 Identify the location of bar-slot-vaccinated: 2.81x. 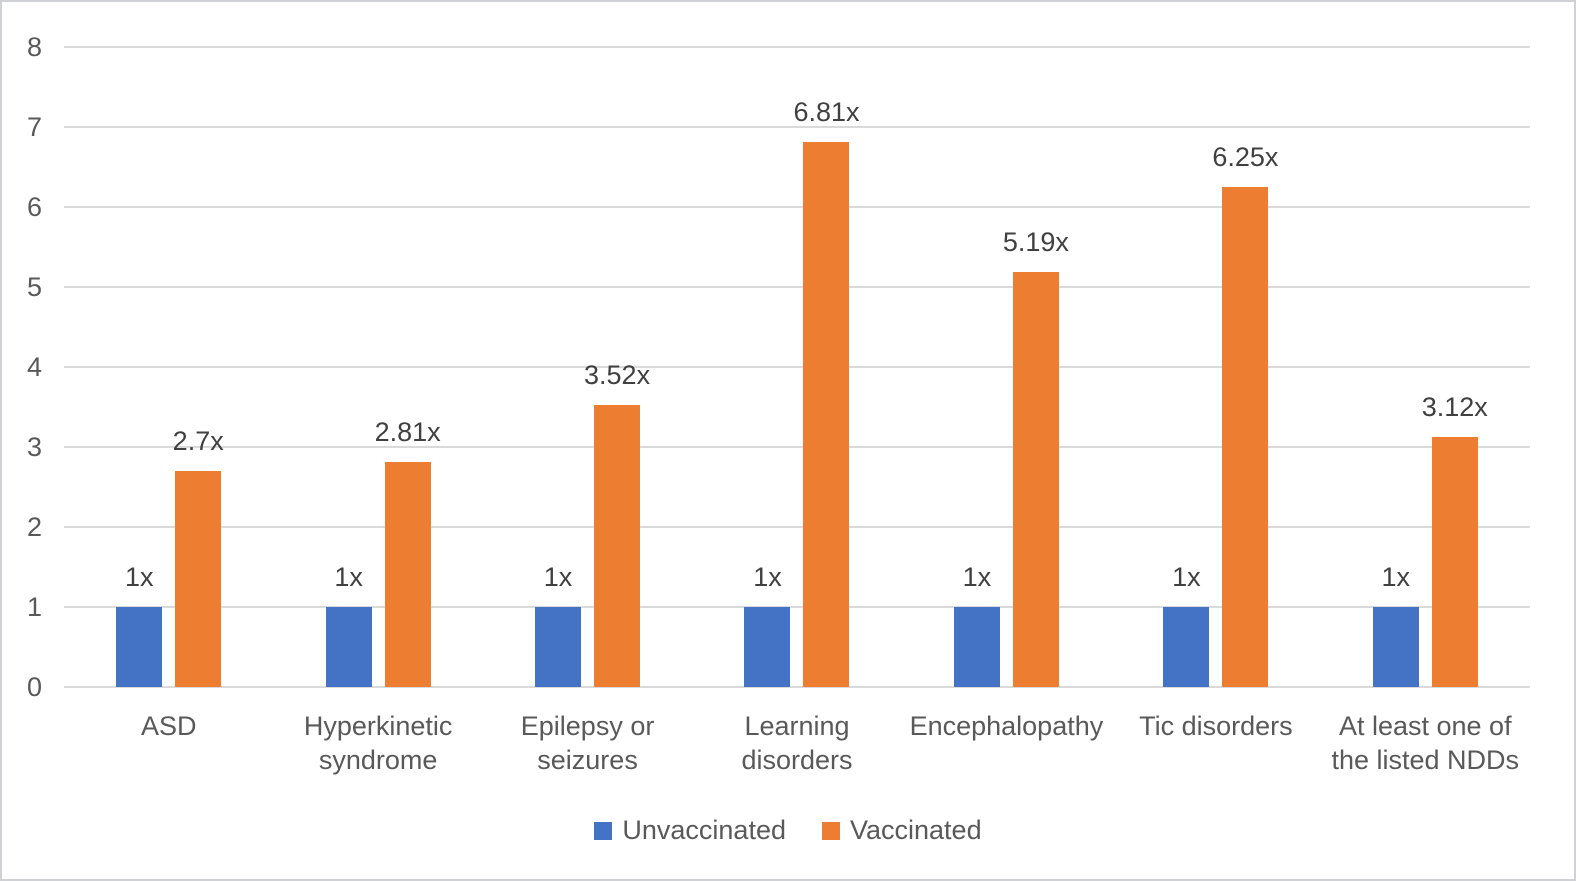
(408, 367).